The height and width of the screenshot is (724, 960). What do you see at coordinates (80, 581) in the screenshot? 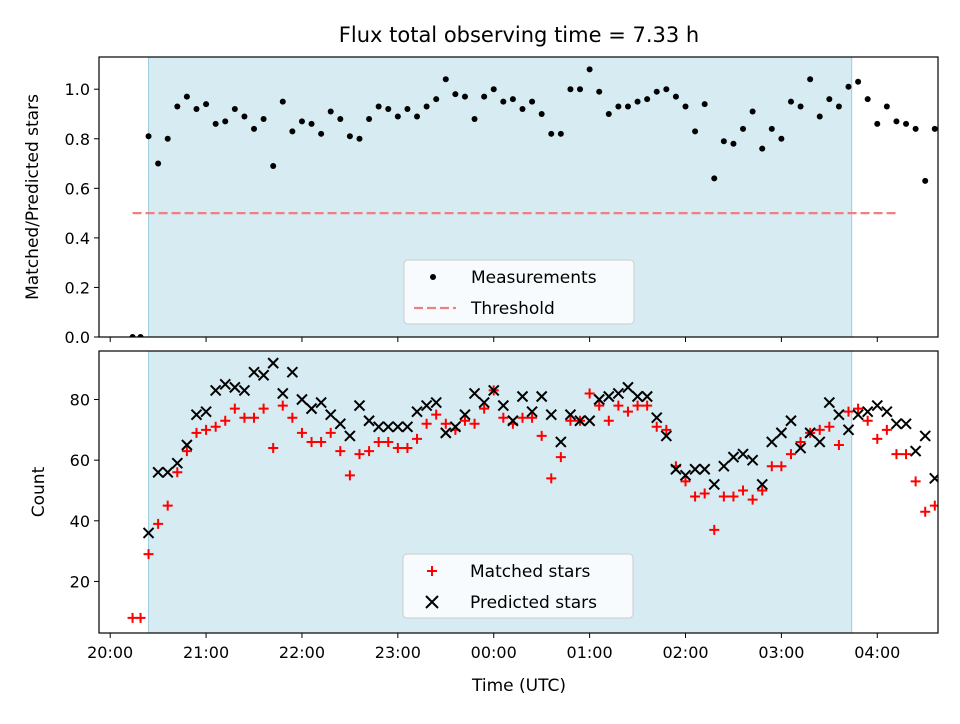
I see `y-tick-label: 20` at bounding box center [80, 581].